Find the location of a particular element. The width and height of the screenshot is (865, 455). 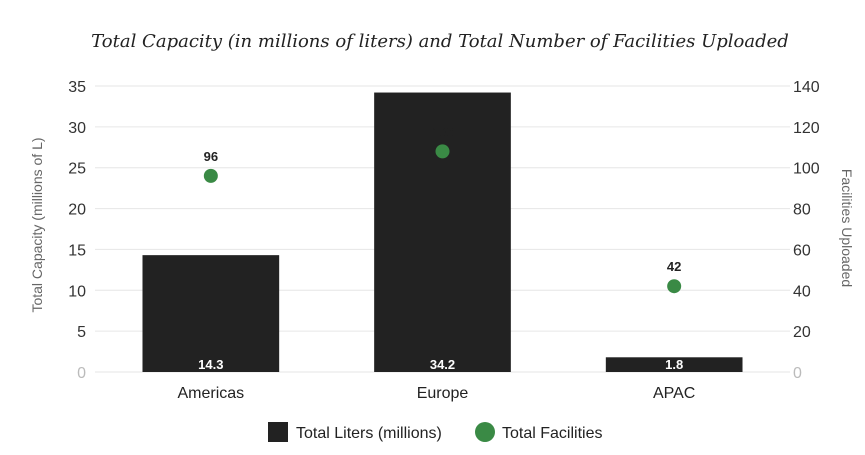

point-value-label: 42 is located at coordinates (674, 266).